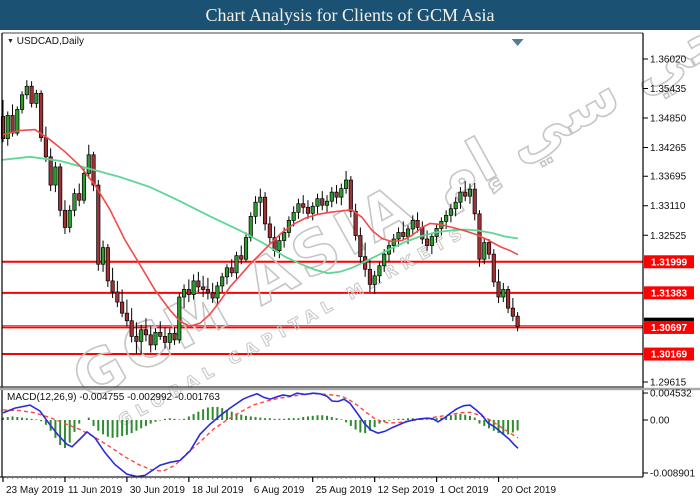 The height and width of the screenshot is (500, 700). What do you see at coordinates (157, 490) in the screenshot?
I see `x-tick-label: 30 Jun 2019` at bounding box center [157, 490].